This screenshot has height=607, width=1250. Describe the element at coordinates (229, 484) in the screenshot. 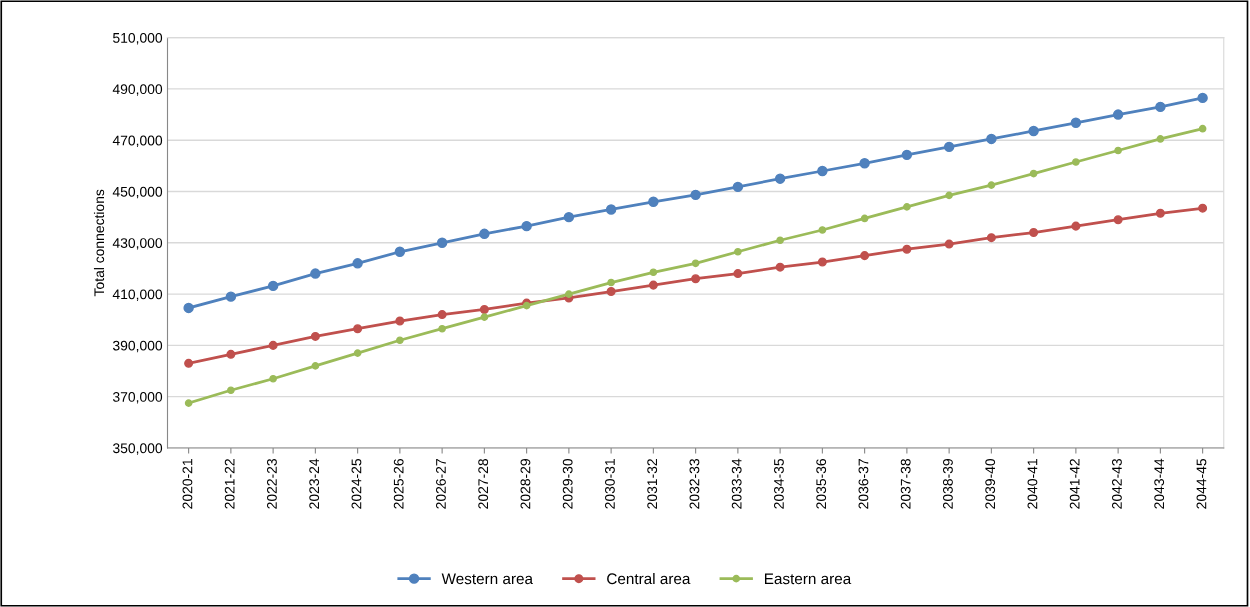

I see `x-tick-label: 2021-22` at that location.